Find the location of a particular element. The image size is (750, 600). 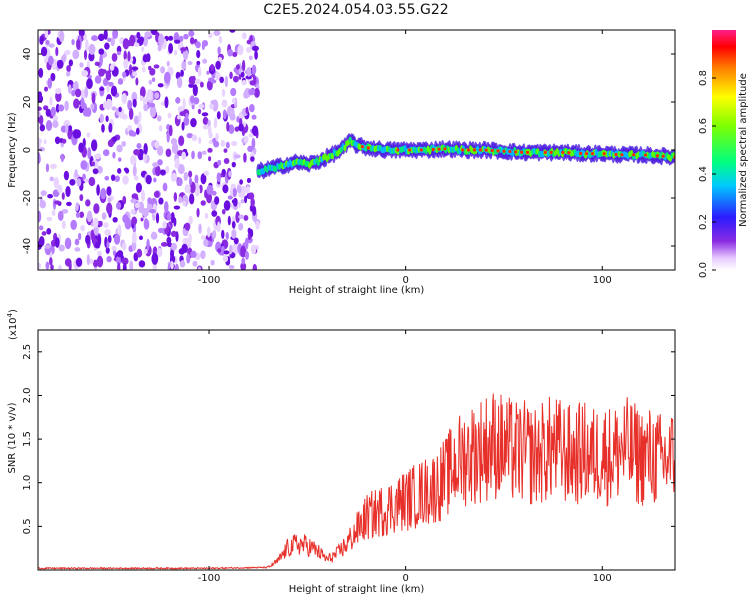

y-tick-label: 2.0 is located at coordinates (27, 396).